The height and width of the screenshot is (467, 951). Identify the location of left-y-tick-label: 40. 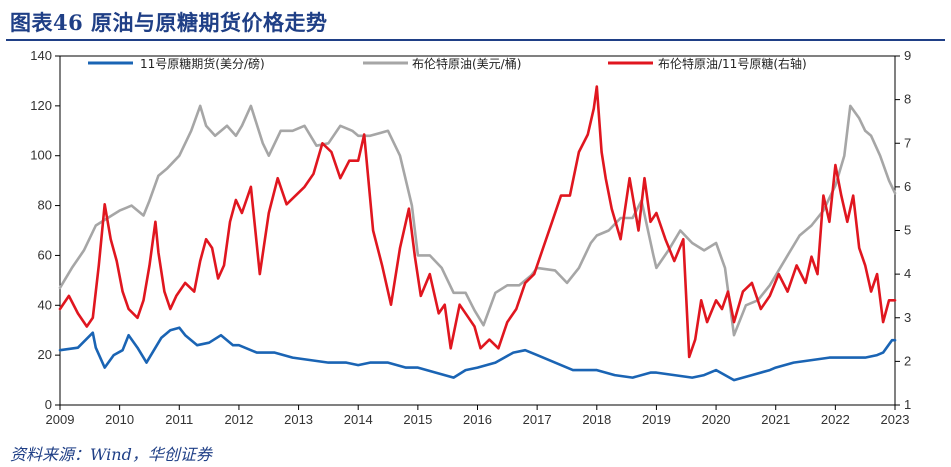
(45, 304).